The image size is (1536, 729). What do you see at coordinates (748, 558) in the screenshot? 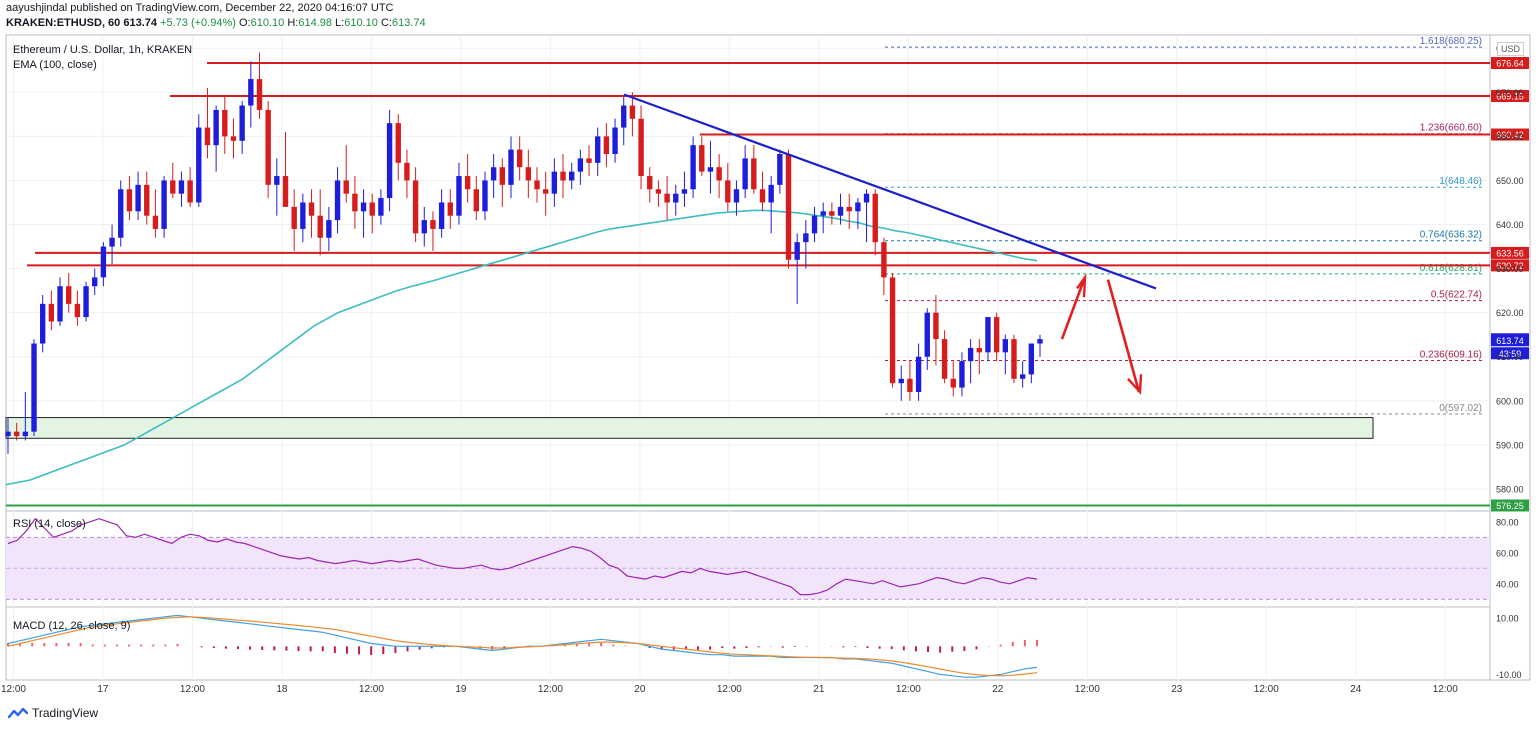
I see `rsi-series` at bounding box center [748, 558].